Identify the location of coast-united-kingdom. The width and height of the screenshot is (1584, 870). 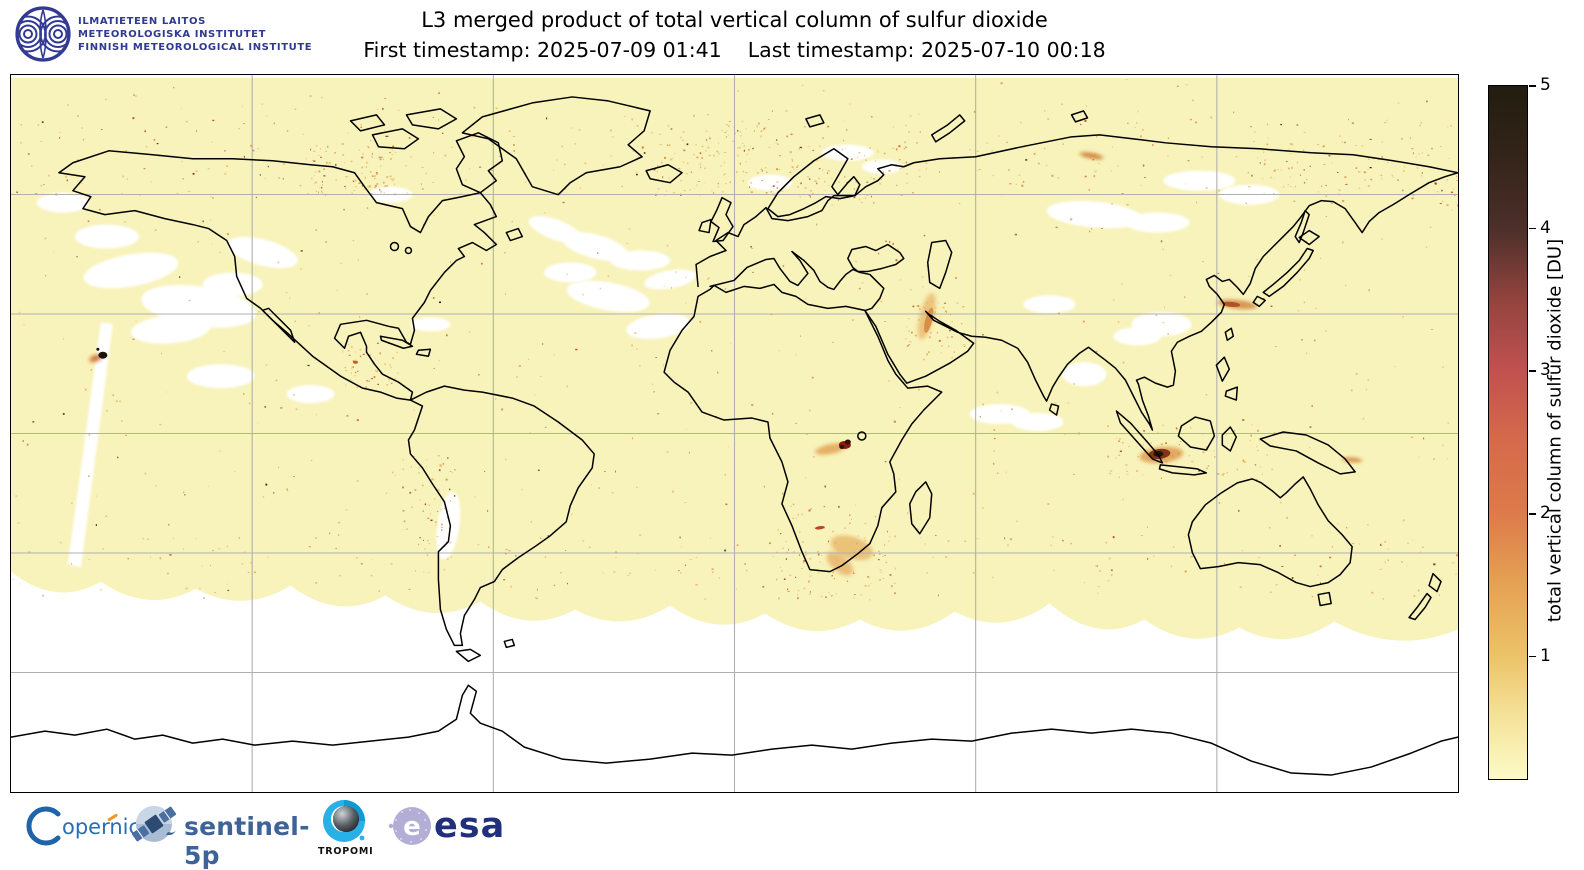
(722, 219).